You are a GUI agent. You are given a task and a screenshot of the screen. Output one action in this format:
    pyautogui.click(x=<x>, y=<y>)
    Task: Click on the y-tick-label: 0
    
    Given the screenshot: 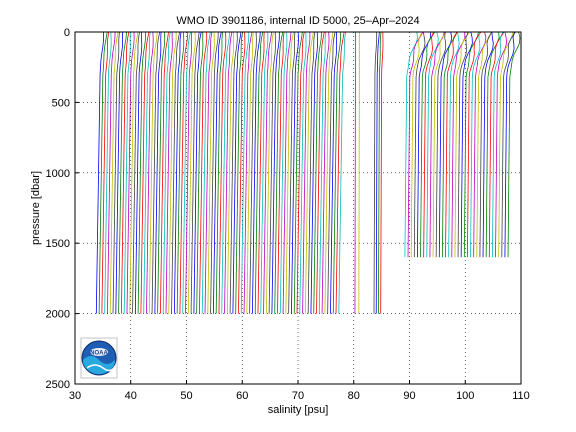 What is the action you would take?
    pyautogui.click(x=67, y=33)
    